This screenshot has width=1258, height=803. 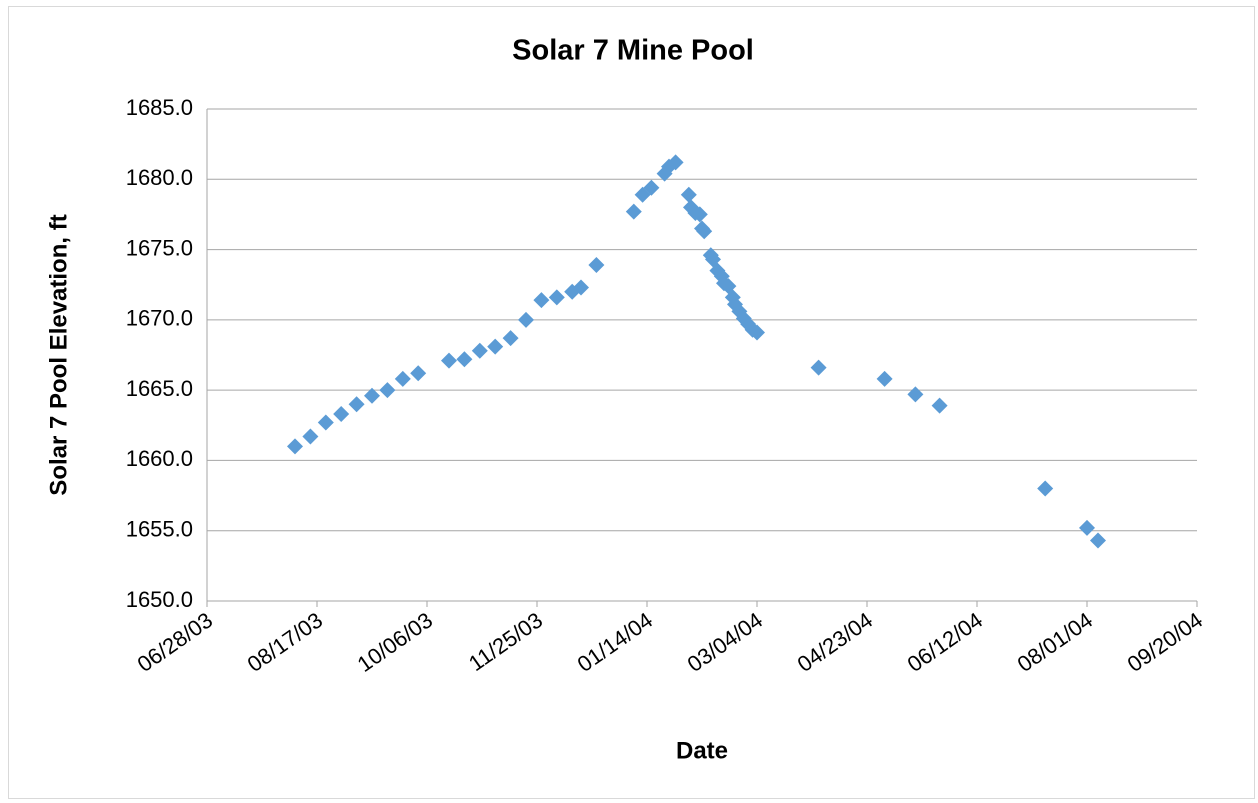 What do you see at coordinates (633, 51) in the screenshot?
I see `chart-title: Solar 7 Mine Pool` at bounding box center [633, 51].